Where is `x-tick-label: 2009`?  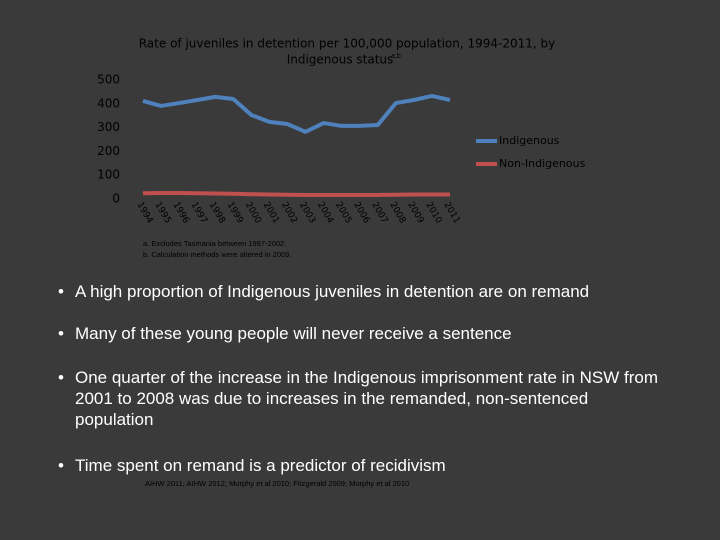 x-tick-label: 2009 is located at coordinates (415, 213).